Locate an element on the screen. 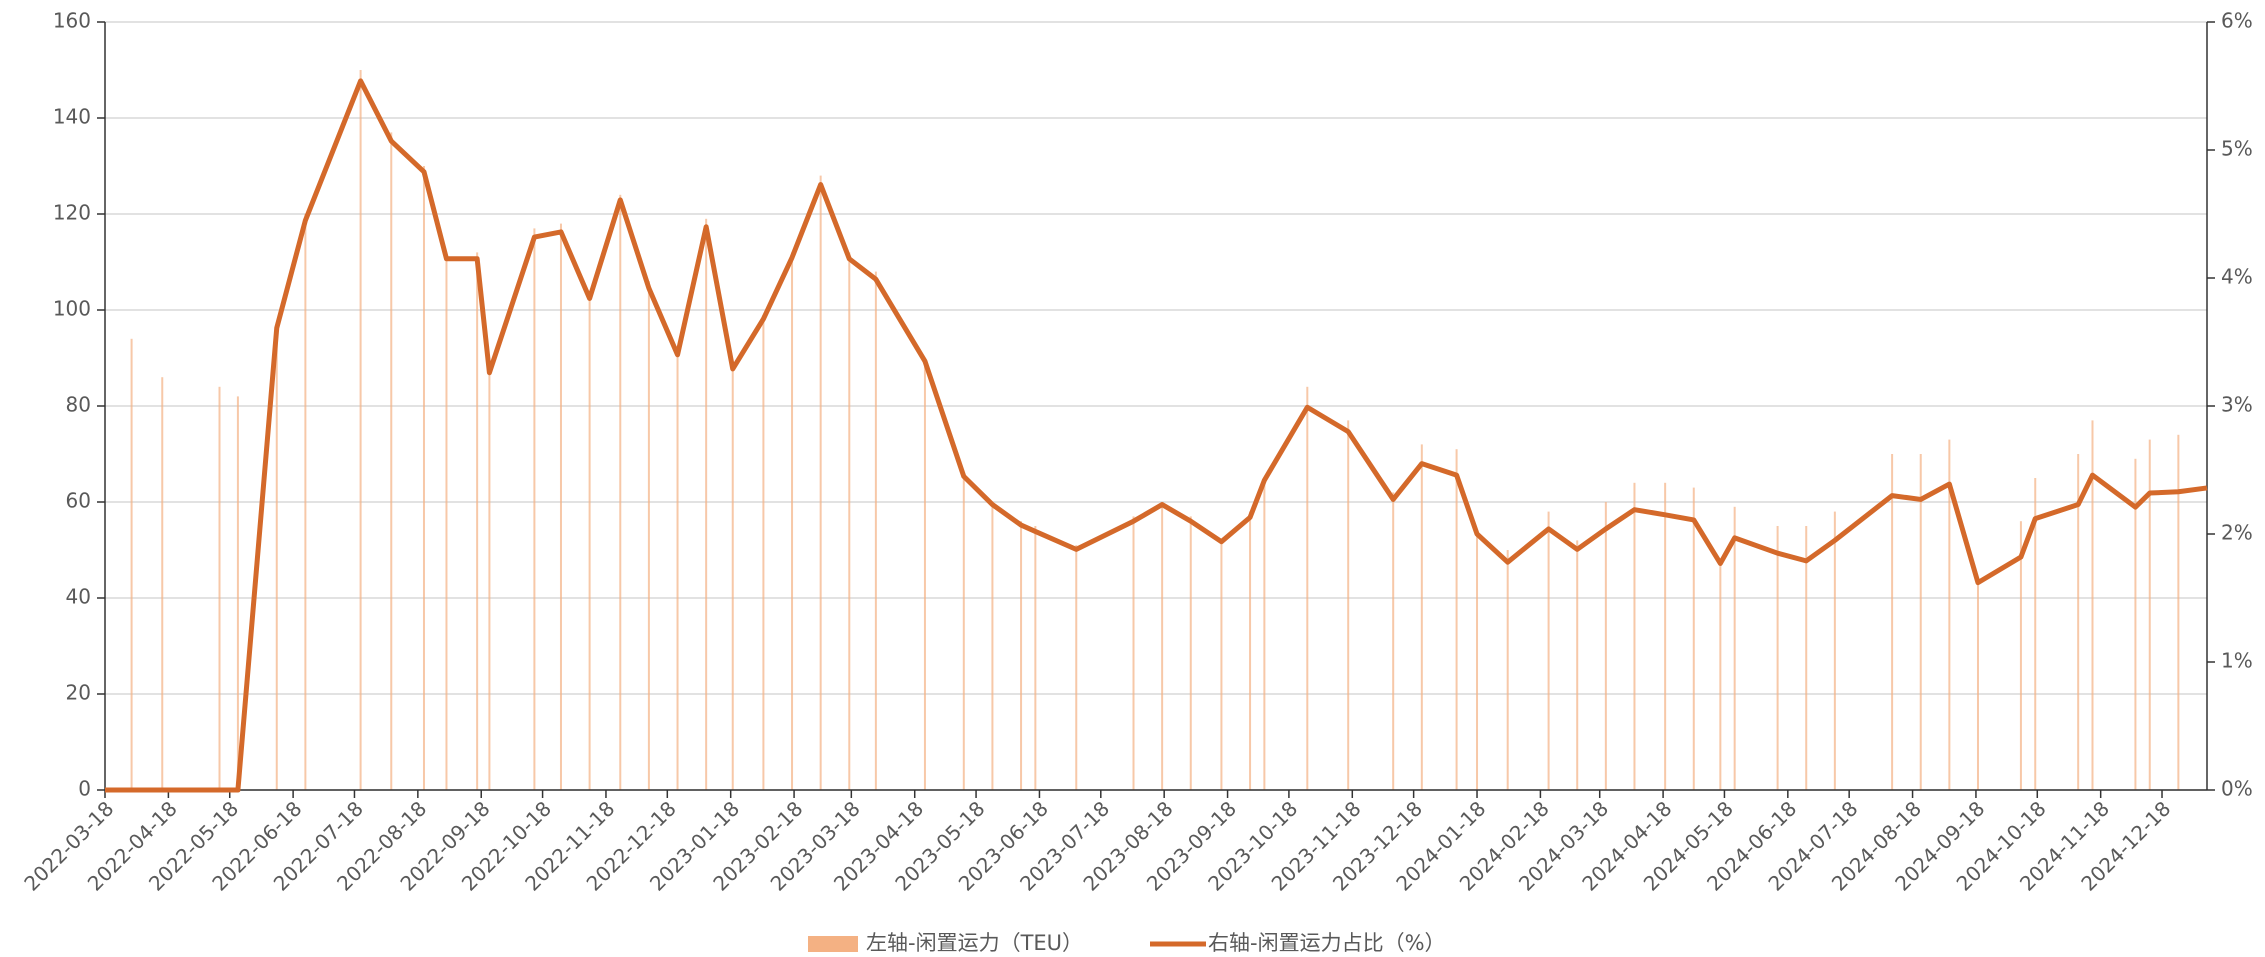 This screenshot has height=957, width=2265. y-tick-label: 140 is located at coordinates (72, 117).